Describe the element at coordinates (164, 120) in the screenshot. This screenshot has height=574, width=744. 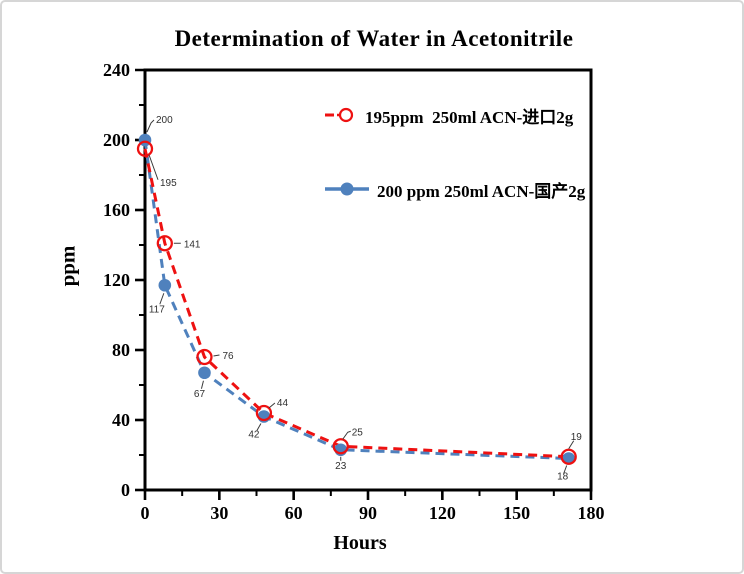
I see `data-point-label: 200` at that location.